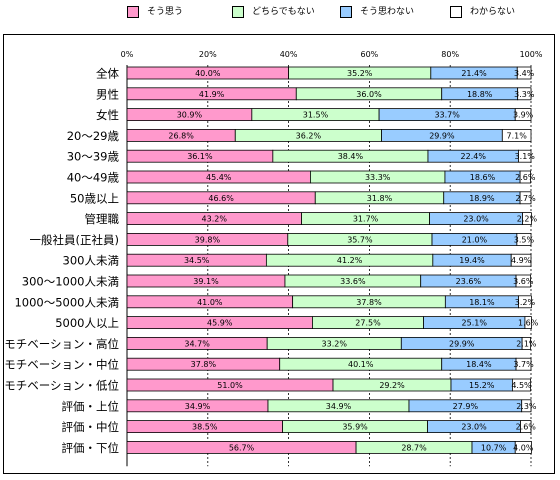  I want to click on category-label: 5000人以上, so click(87, 323).